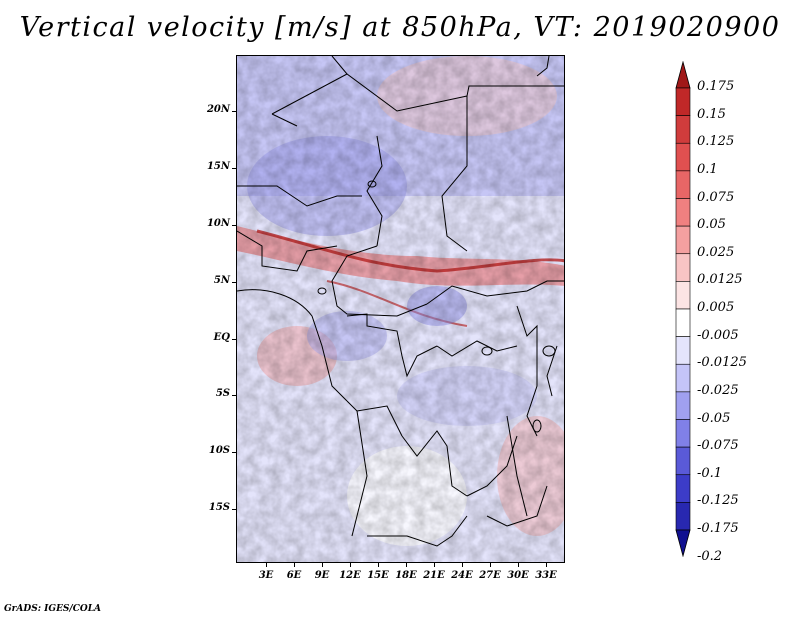  I want to click on lat-label-15s: 15S, so click(219, 507).